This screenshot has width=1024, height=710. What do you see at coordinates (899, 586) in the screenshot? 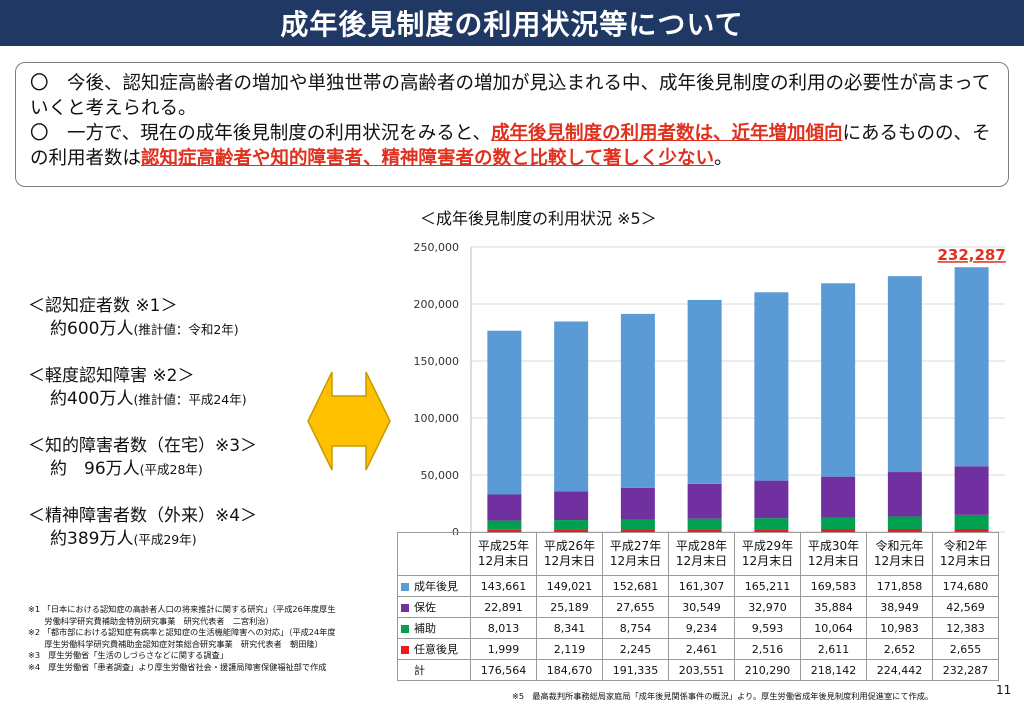
I see `data-value-cell: 171,858` at bounding box center [899, 586].